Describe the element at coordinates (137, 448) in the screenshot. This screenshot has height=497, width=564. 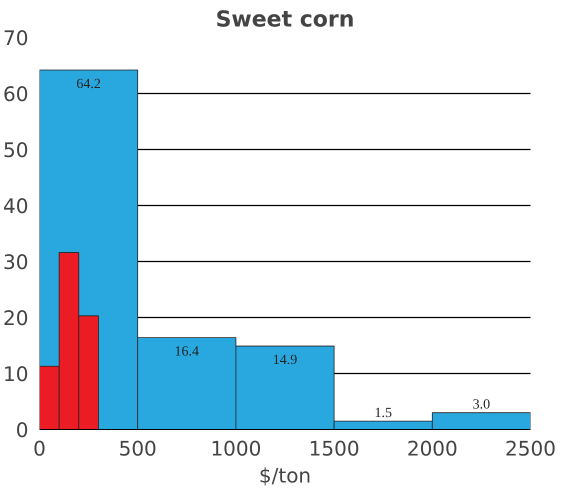
I see `x-tick-label: 500` at that location.